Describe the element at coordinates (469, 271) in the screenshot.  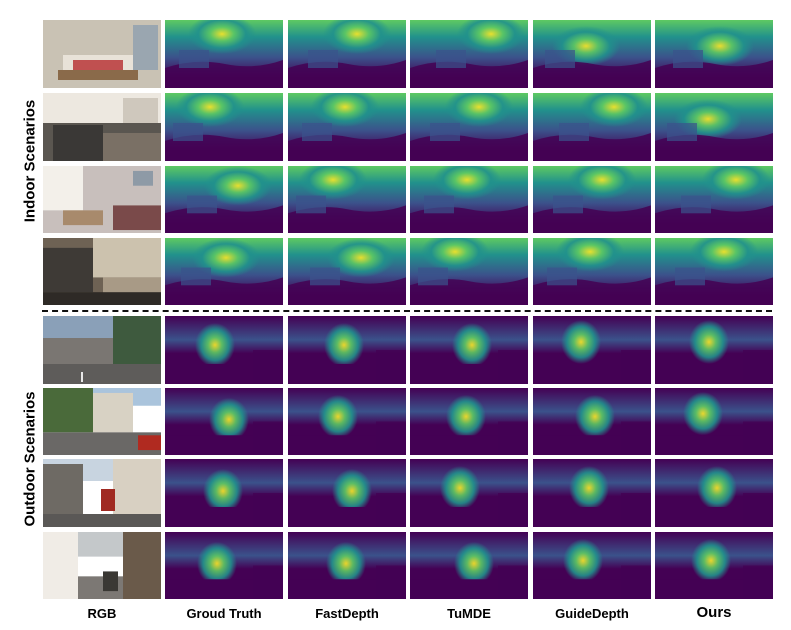
I see `indoor-row4-tumde-image` at that location.